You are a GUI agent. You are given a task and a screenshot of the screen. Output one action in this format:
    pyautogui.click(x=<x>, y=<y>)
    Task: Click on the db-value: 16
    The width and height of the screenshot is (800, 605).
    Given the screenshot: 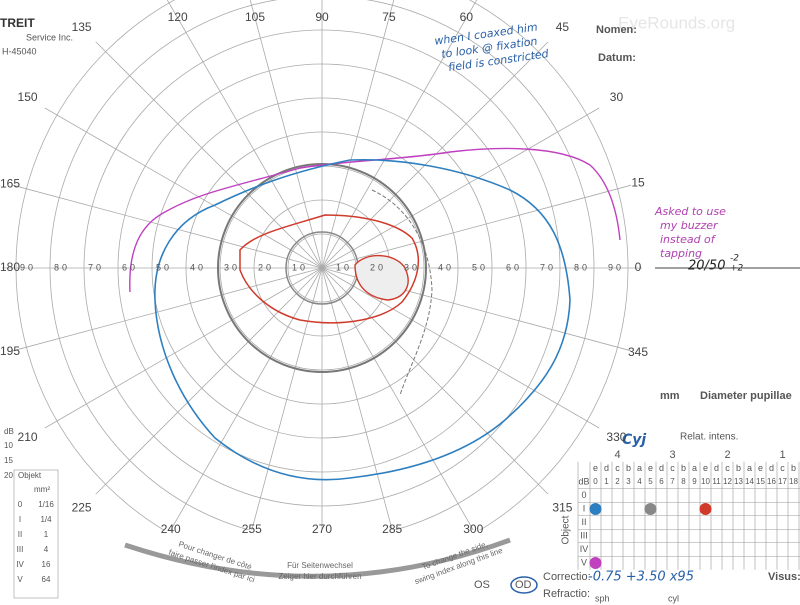 What is the action you would take?
    pyautogui.click(x=771, y=481)
    